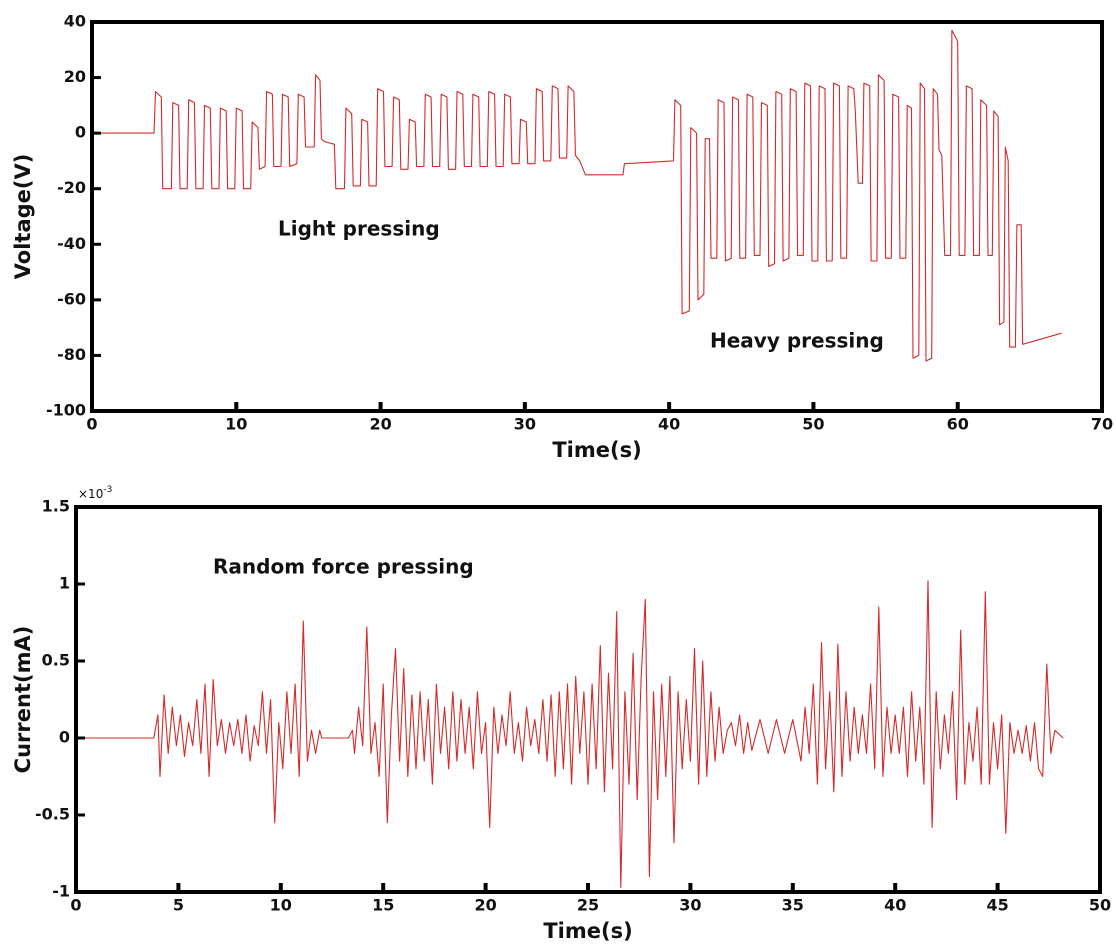 The width and height of the screenshot is (1116, 949). Describe the element at coordinates (75, 76) in the screenshot. I see `y-tick-label: 20` at that location.